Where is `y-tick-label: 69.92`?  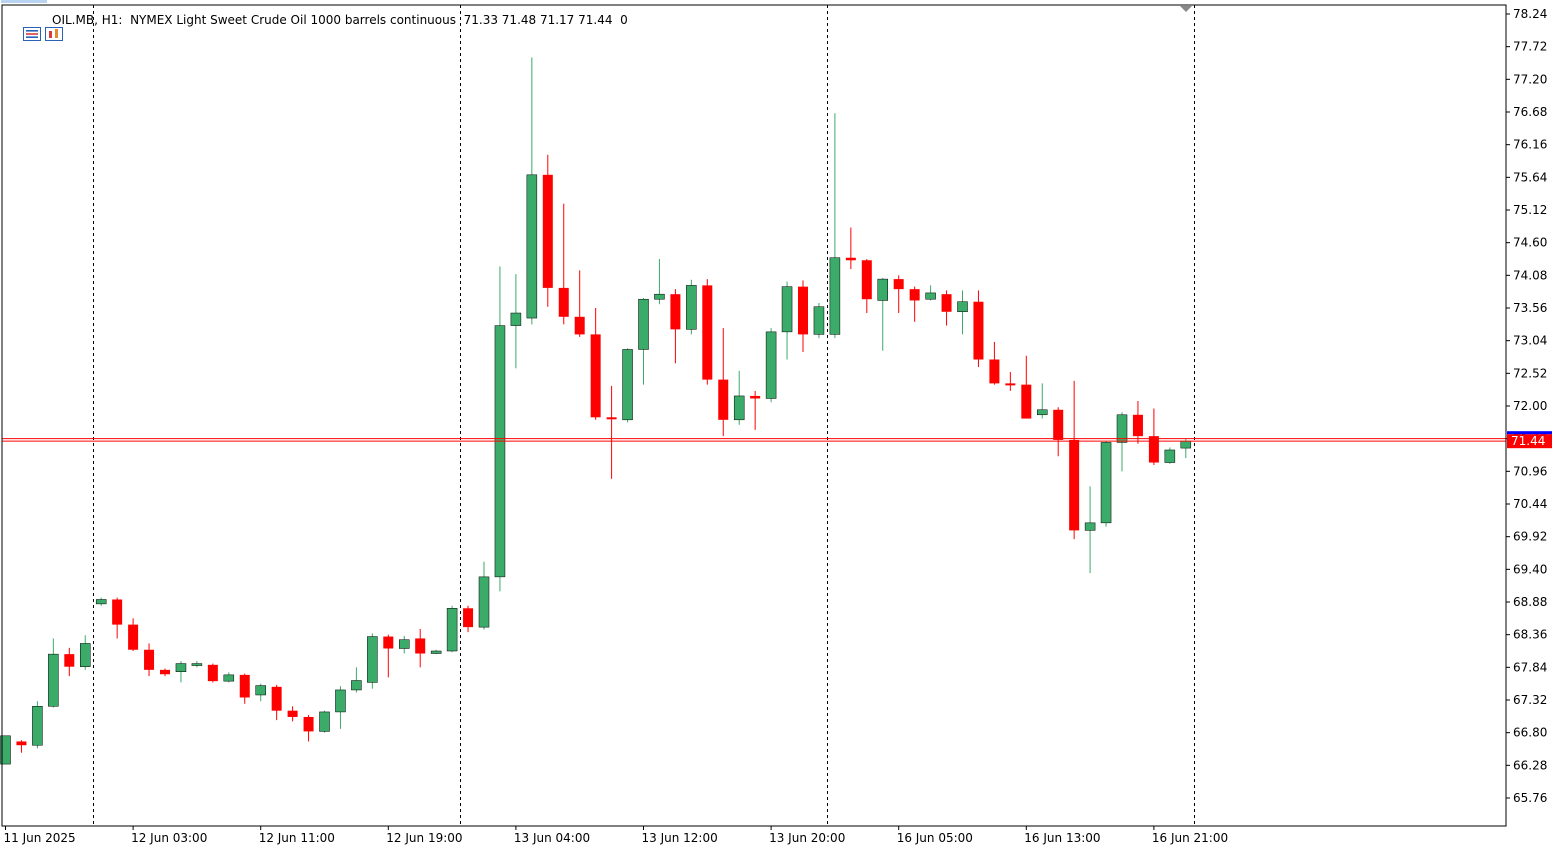
y-tick-label: 69.92 is located at coordinates (1530, 537).